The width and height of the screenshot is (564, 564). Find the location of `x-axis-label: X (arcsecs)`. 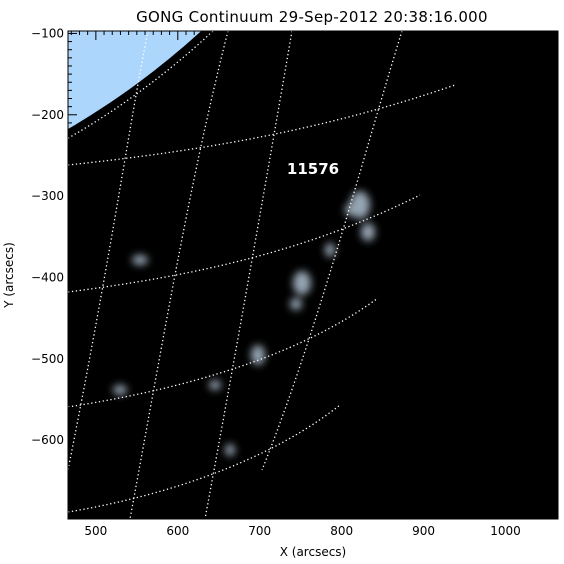

x-axis-label: X (arcsecs) is located at coordinates (313, 552).